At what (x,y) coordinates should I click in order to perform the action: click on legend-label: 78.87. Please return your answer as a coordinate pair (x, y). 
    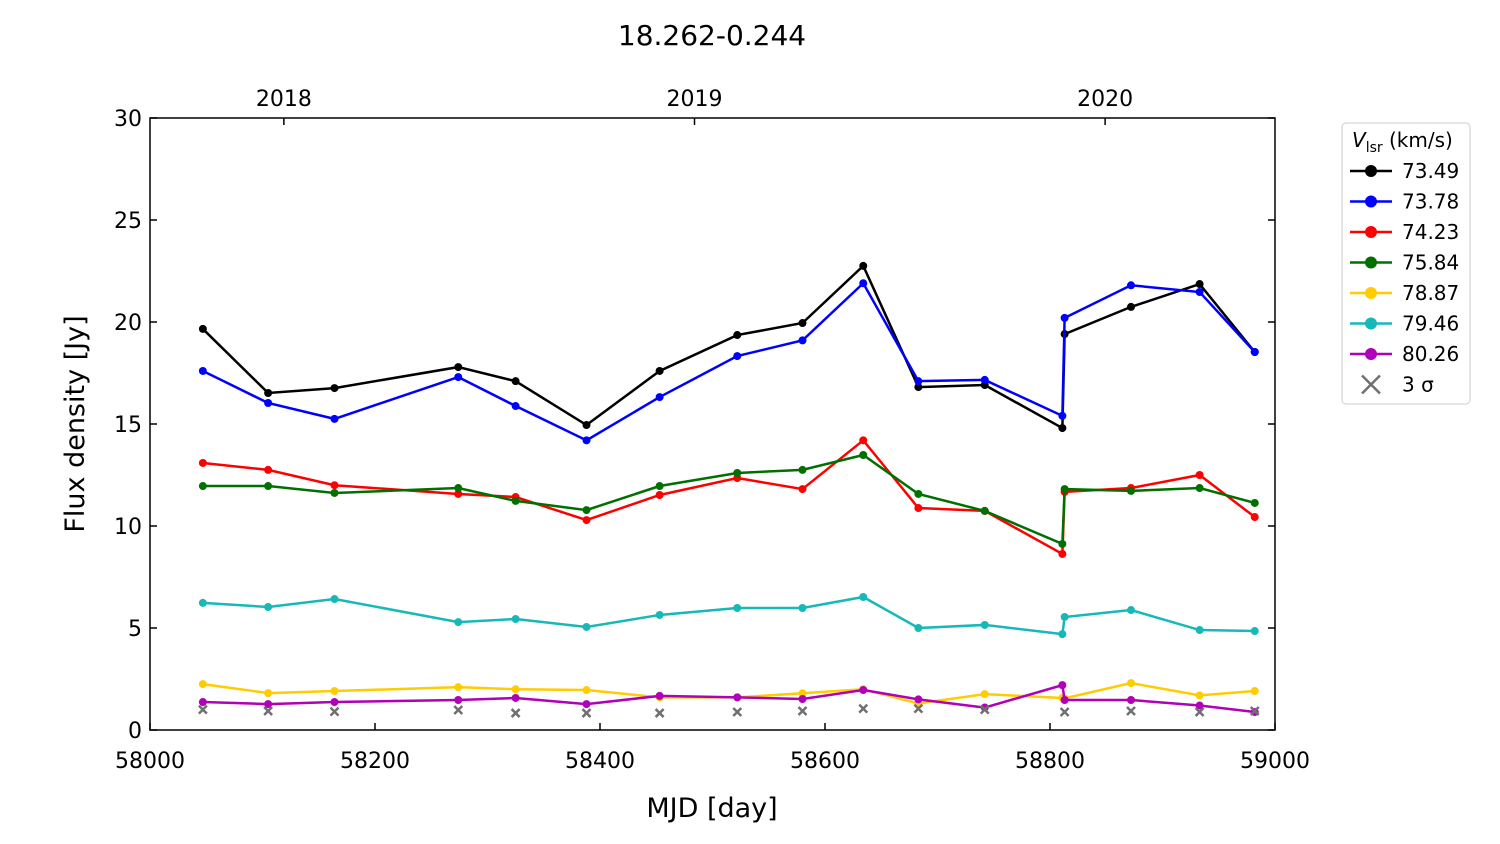
    Looking at the image, I should click on (1430, 293).